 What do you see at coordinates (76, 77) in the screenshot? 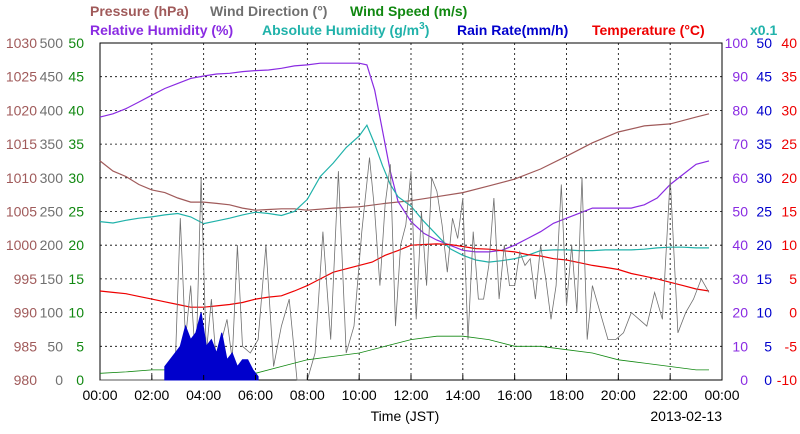
I see `left-axis-tick-label: 45` at bounding box center [76, 77].